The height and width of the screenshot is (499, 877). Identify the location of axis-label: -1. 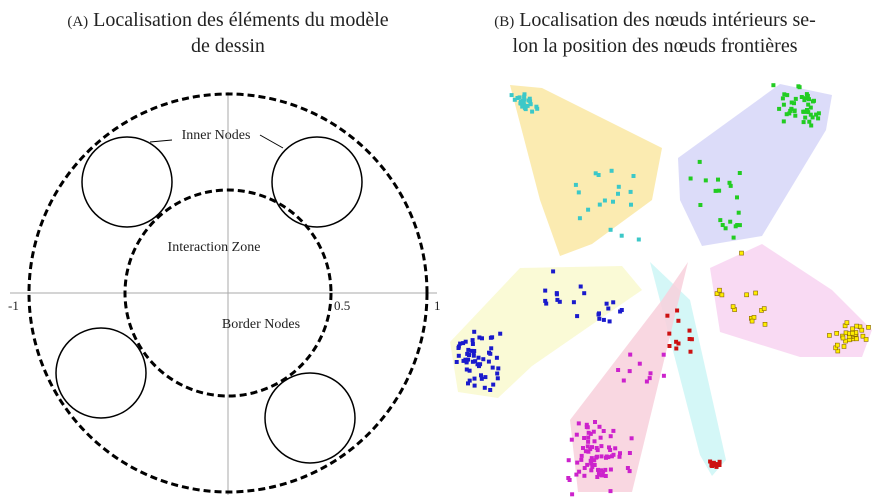
(13, 305).